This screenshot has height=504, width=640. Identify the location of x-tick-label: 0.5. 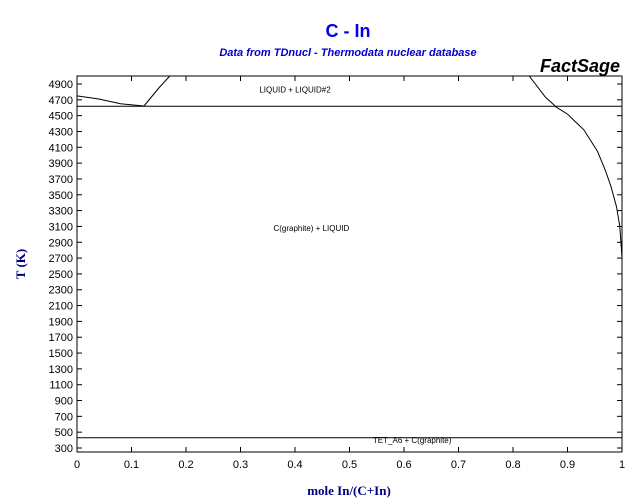
(349, 465).